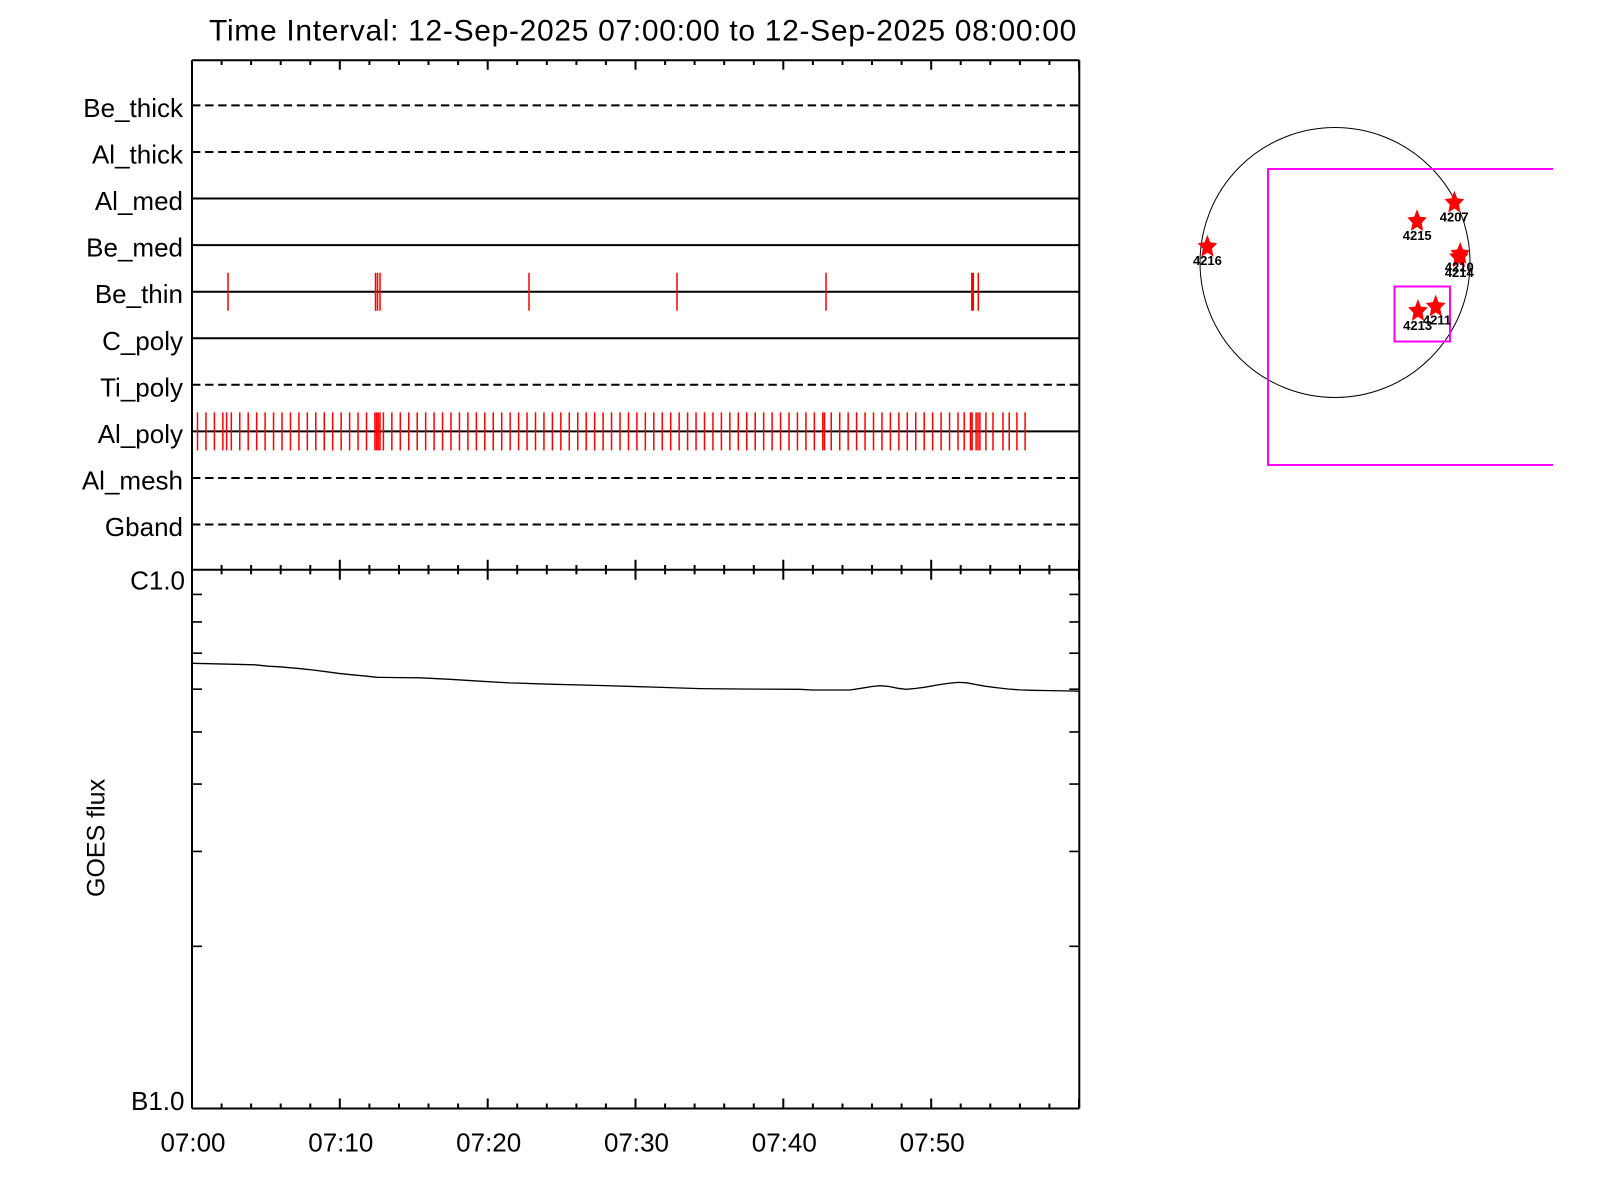  What do you see at coordinates (932, 1143) in the screenshot?
I see `svg-text: 07:50` at bounding box center [932, 1143].